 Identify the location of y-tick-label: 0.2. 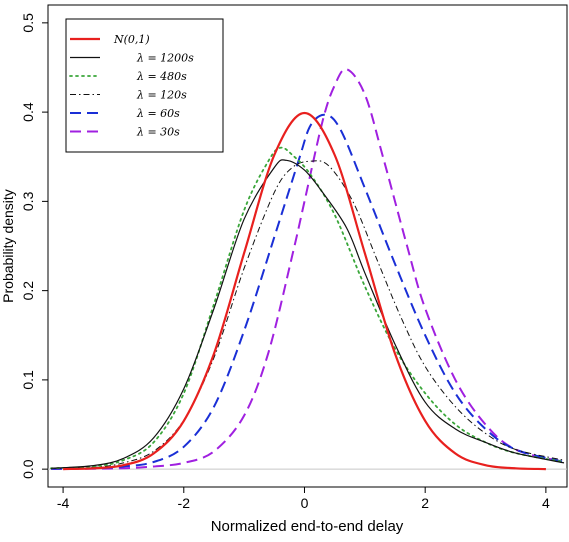
(28, 291).